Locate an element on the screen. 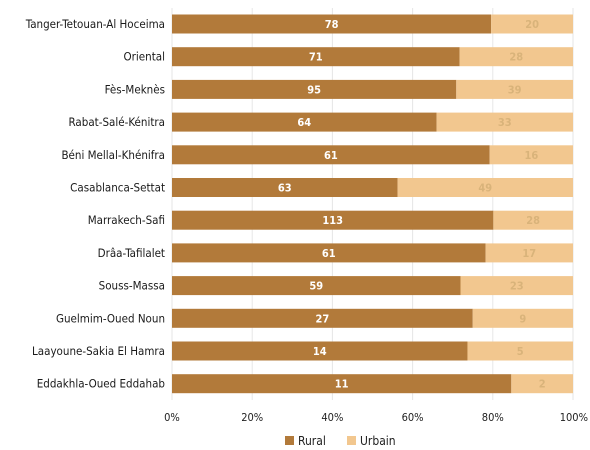 This screenshot has height=450, width=590. data-label-rural: 11 is located at coordinates (342, 384).